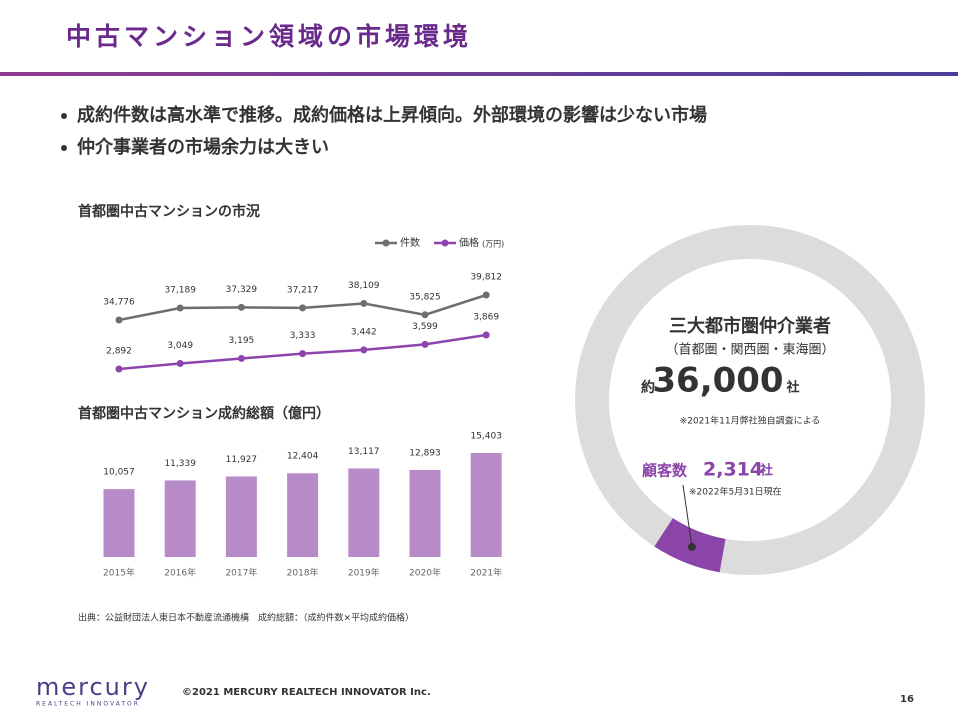 The width and height of the screenshot is (958, 717). I want to click on data-label: 3,442, so click(364, 332).